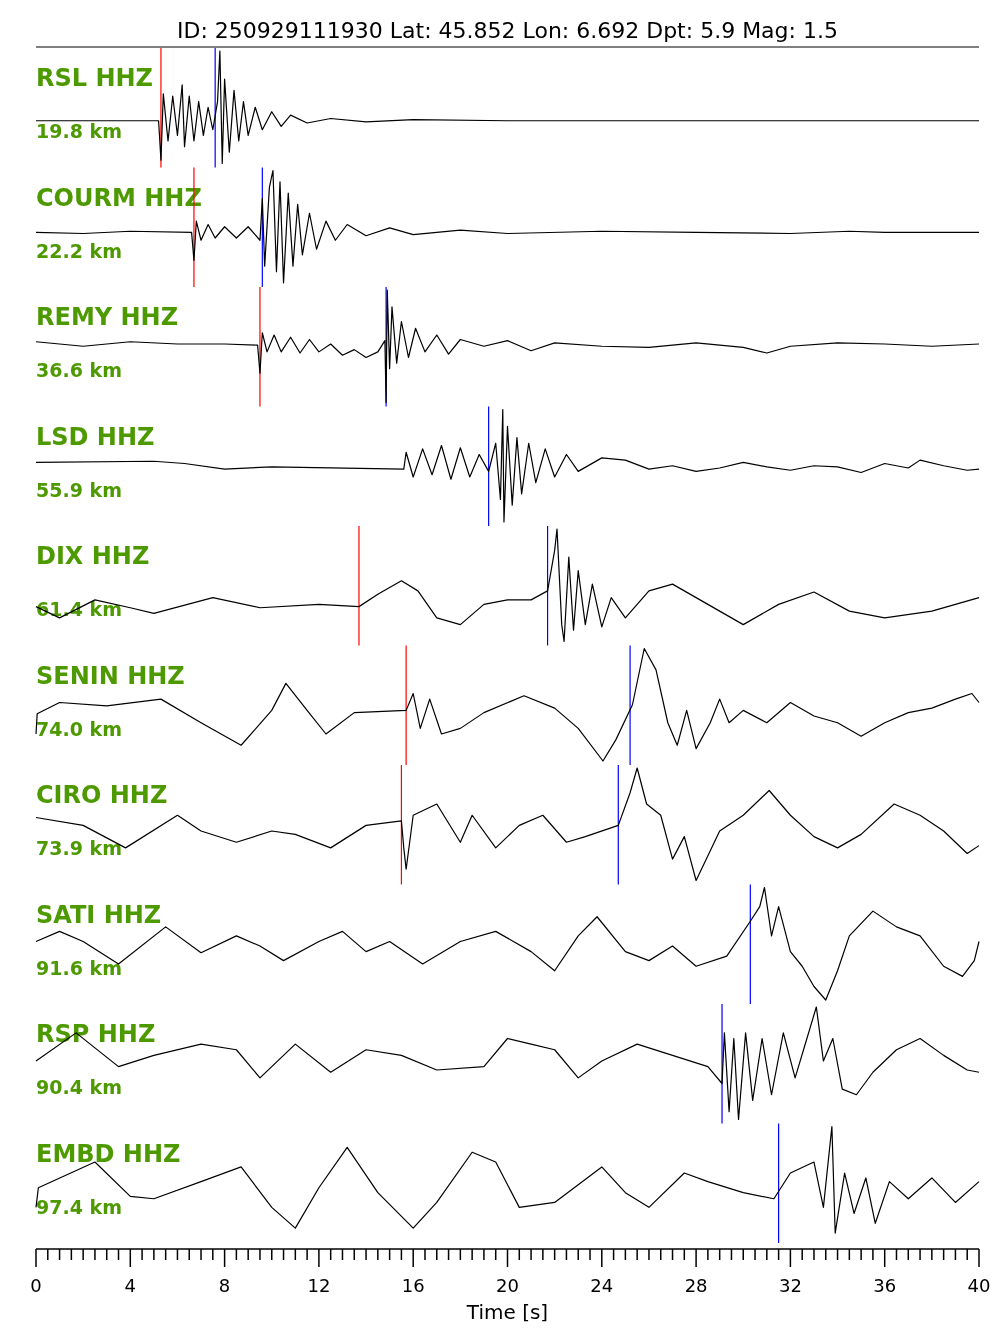 Image resolution: width=1000 pixels, height=1333 pixels. What do you see at coordinates (93, 556) in the screenshot?
I see `series-label: DIX HHZ` at bounding box center [93, 556].